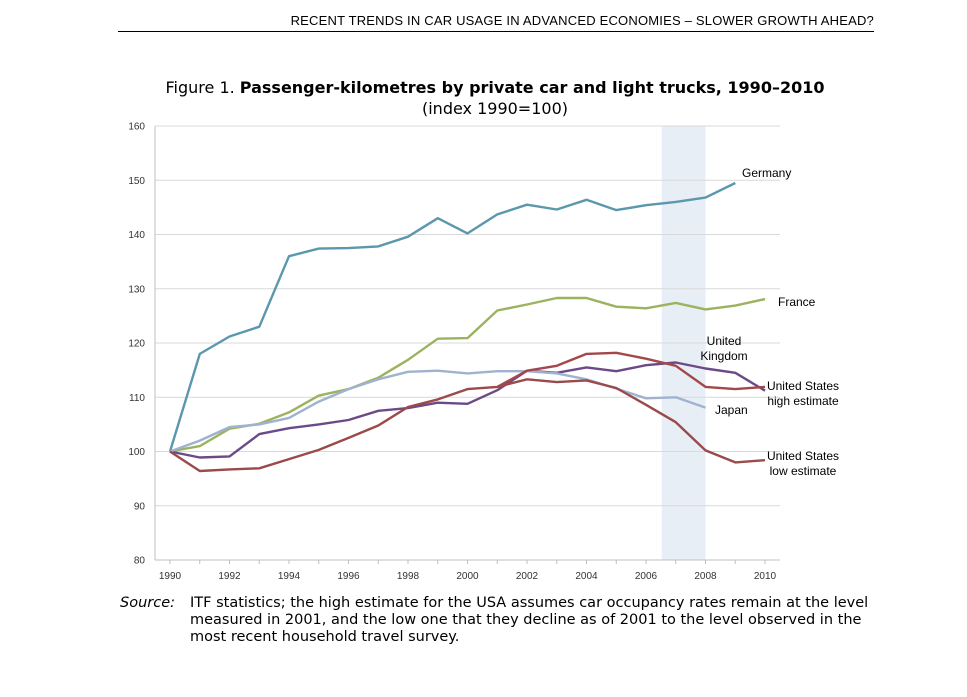 The width and height of the screenshot is (967, 697). What do you see at coordinates (724, 341) in the screenshot?
I see `series-label-line: United` at bounding box center [724, 341].